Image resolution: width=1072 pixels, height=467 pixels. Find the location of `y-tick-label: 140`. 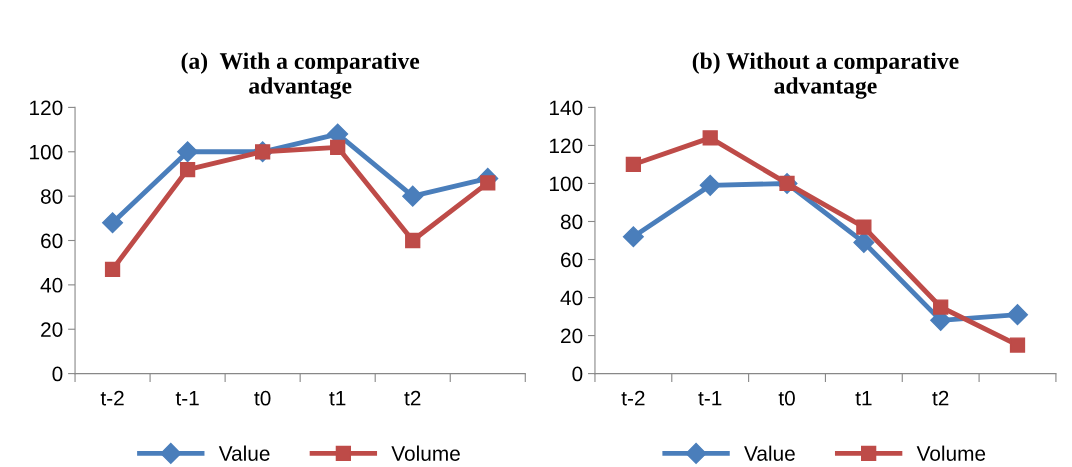

y-tick-label: 140 is located at coordinates (566, 108).